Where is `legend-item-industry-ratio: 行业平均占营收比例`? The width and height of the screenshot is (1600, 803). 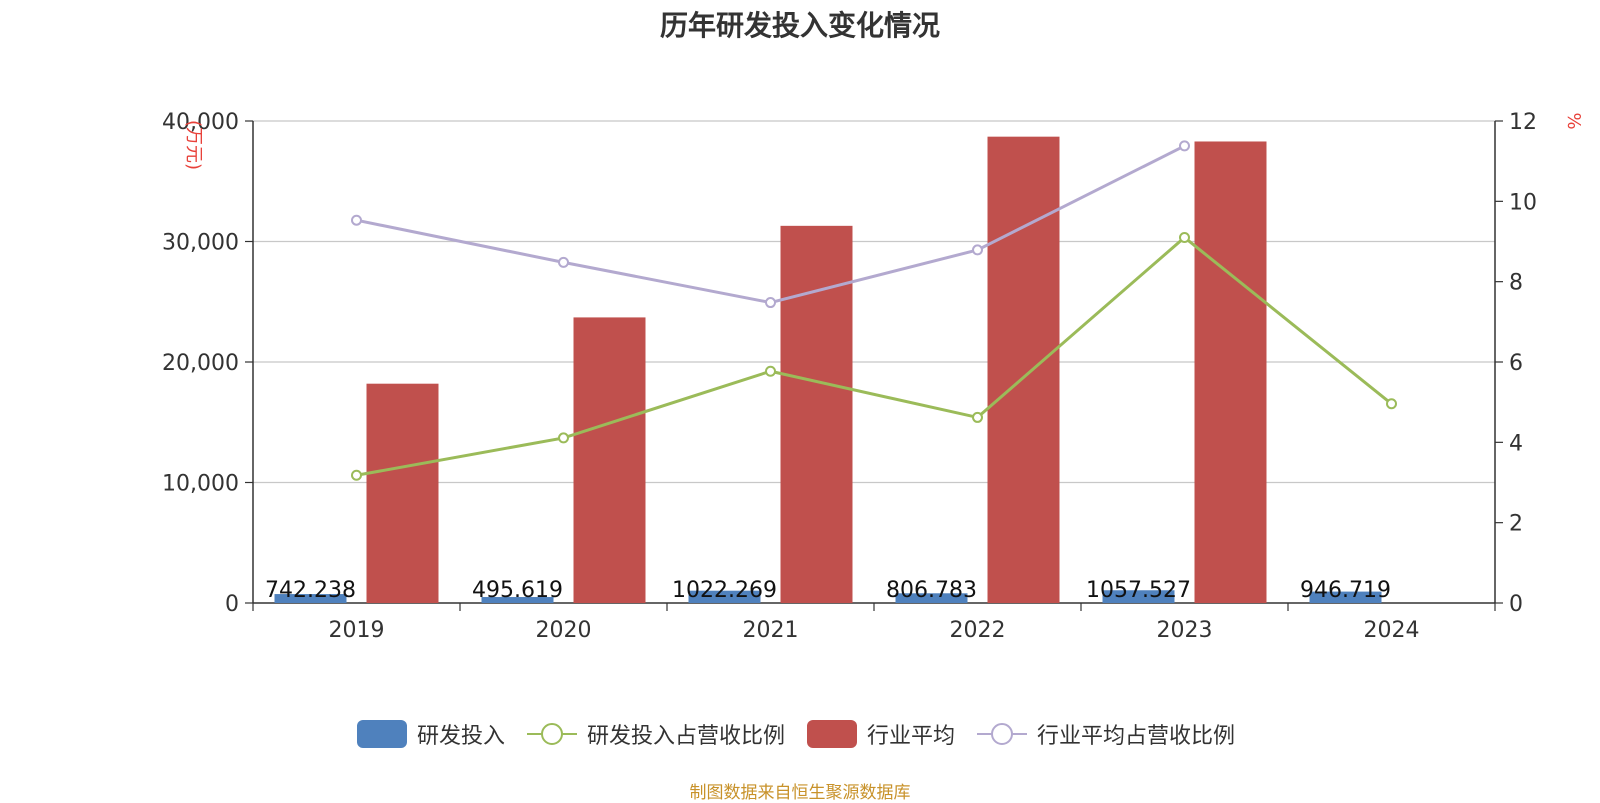 legend-item-industry-ratio: 行业平均占营收比例 is located at coordinates (1106, 734).